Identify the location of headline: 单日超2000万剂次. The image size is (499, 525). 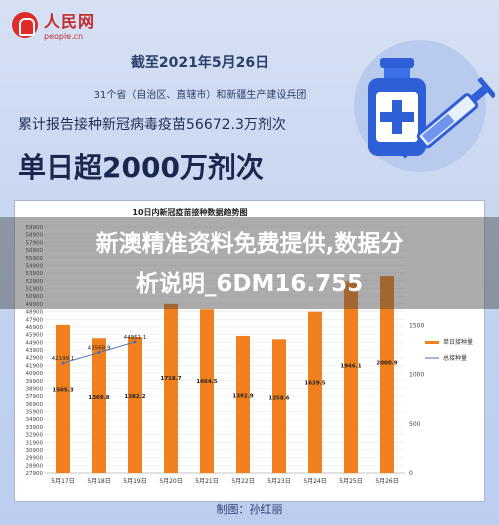
(141, 167).